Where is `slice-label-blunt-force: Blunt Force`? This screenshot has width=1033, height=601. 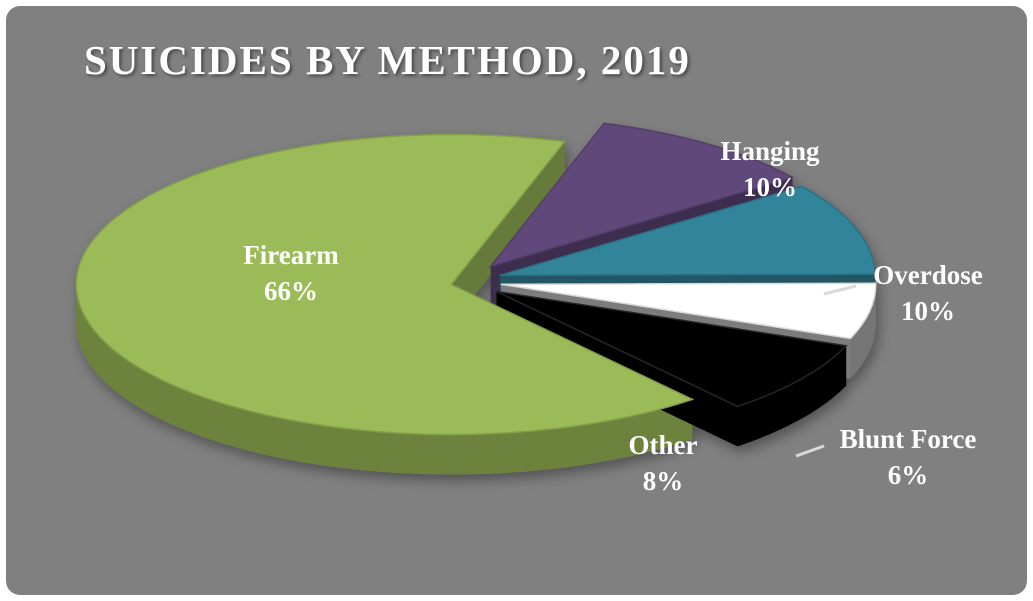 slice-label-blunt-force: Blunt Force is located at coordinates (908, 439).